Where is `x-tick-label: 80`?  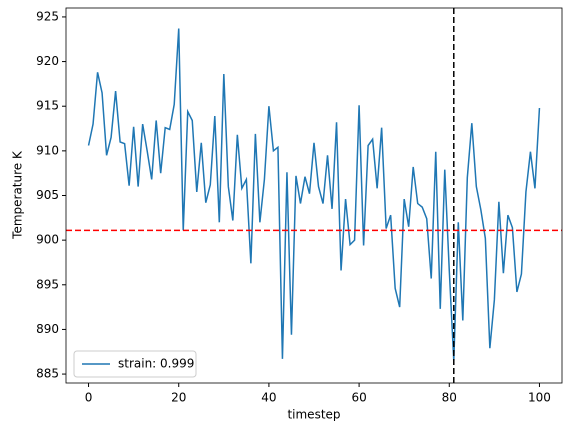
x-tick-label: 80 is located at coordinates (449, 398).